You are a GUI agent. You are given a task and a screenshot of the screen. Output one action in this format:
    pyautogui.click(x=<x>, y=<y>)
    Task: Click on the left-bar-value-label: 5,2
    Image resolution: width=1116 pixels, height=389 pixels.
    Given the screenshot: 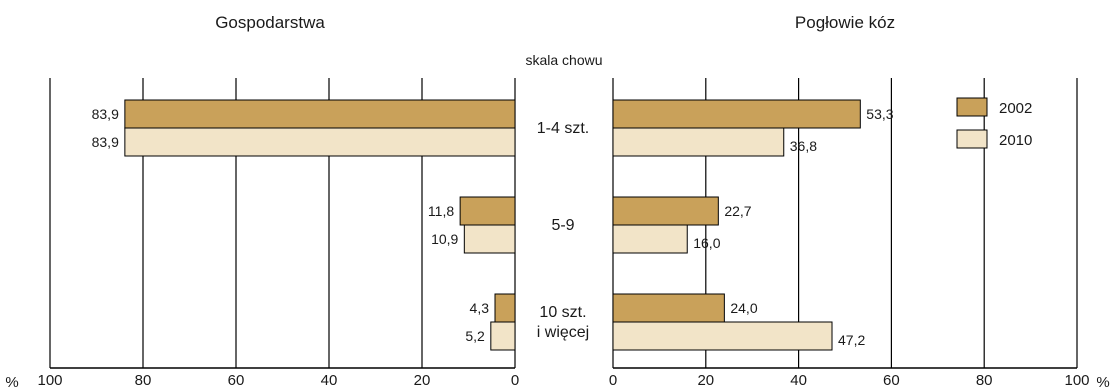 What is the action you would take?
    pyautogui.click(x=475, y=336)
    